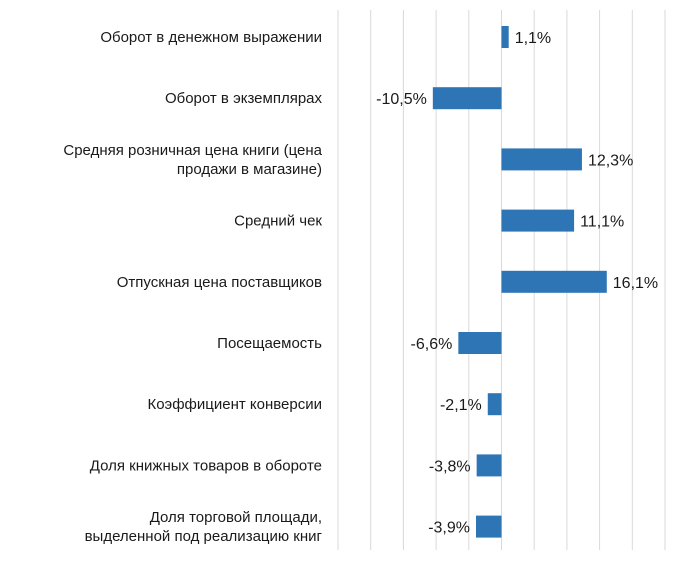 The height and width of the screenshot is (570, 677). Describe the element at coordinates (432, 344) in the screenshot. I see `data-label: -6,6%` at that location.